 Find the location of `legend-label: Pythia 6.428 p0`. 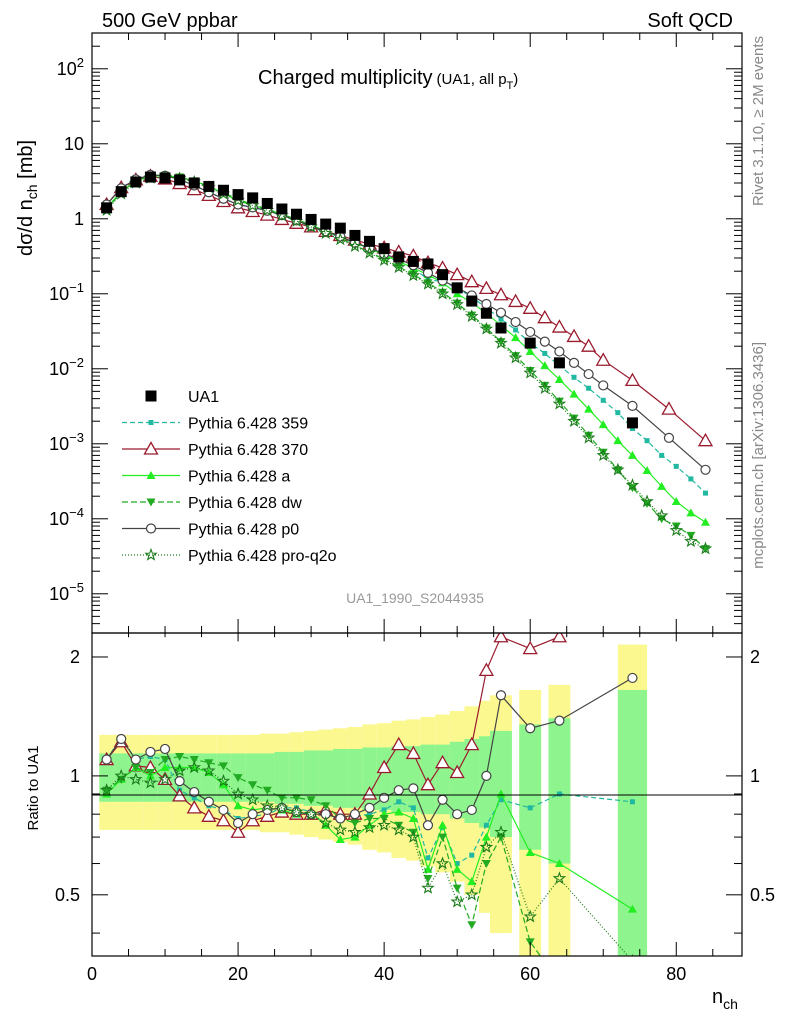

legend-label: Pythia 6.428 p0 is located at coordinates (243, 530).